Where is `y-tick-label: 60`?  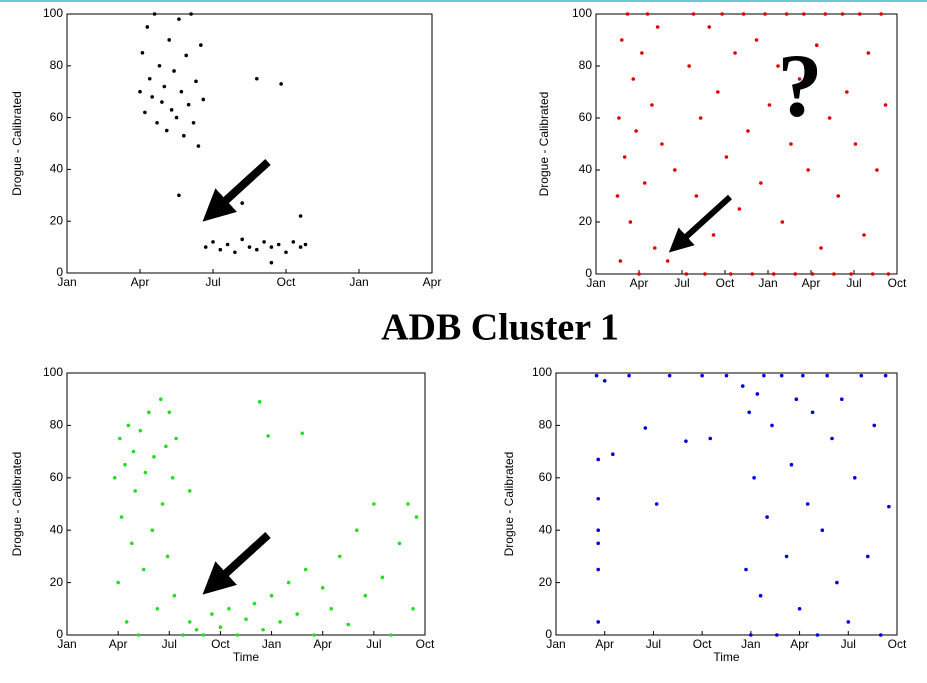 y-tick-label: 60 is located at coordinates (57, 477).